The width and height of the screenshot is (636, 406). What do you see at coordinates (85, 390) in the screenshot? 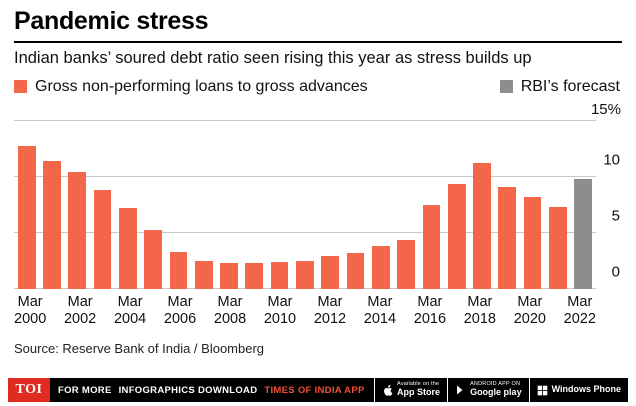
I see `footer-text-1: FOR MORE` at bounding box center [85, 390].